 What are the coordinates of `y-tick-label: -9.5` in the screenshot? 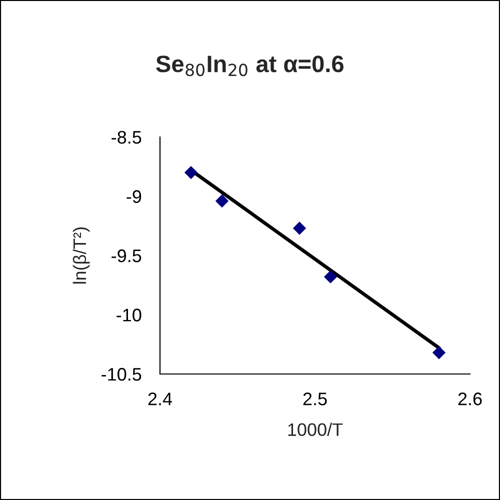 It's located at (127, 255).